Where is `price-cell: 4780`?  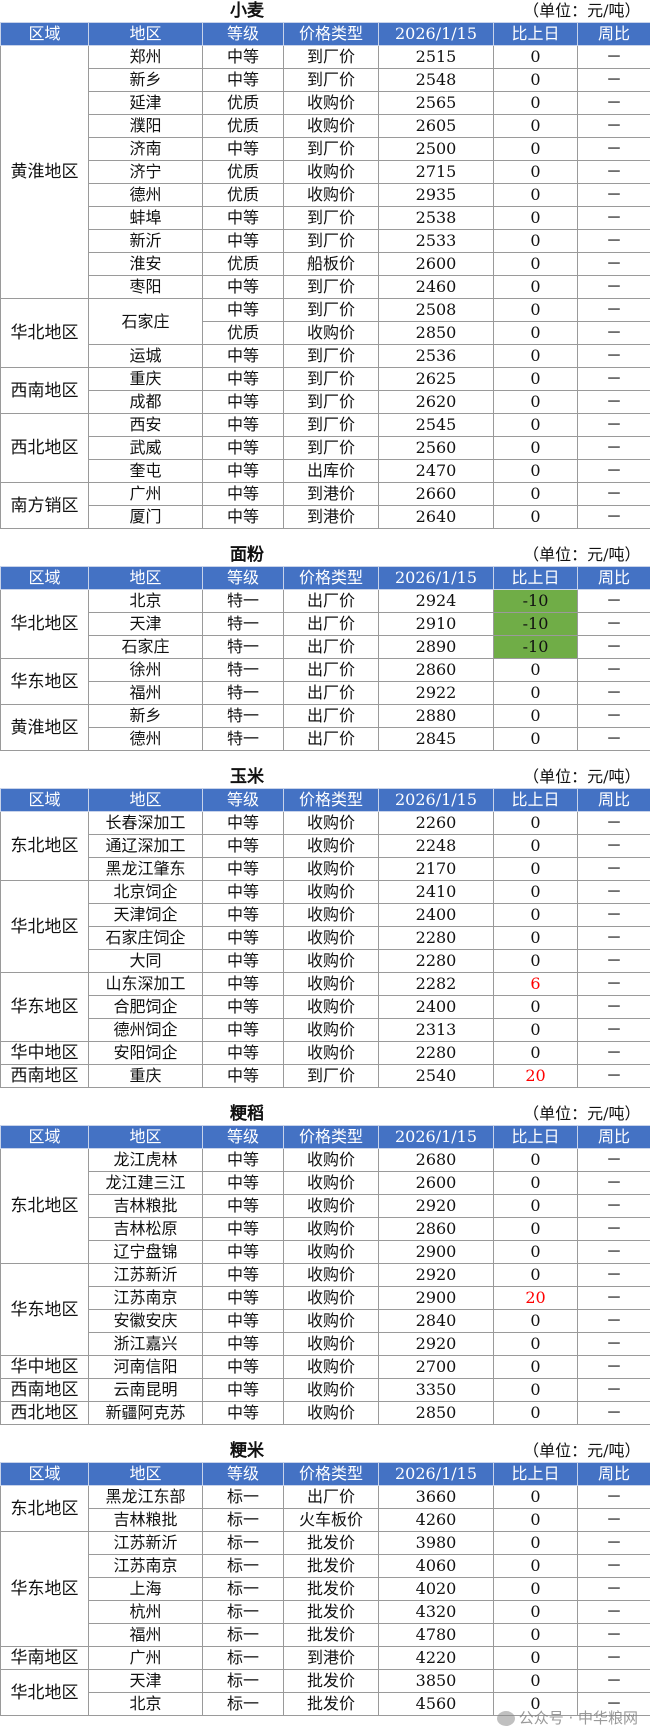
price-cell: 4780 is located at coordinates (436, 1635).